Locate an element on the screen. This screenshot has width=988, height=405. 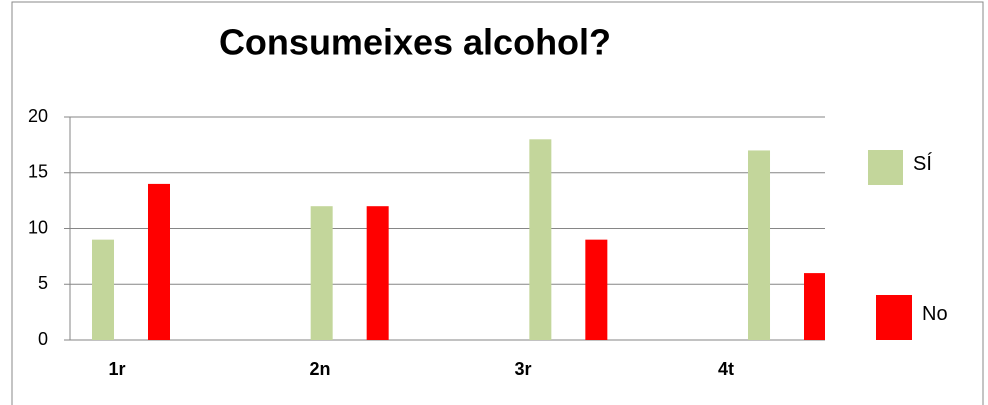
x-tick-label: 4t is located at coordinates (726, 369).